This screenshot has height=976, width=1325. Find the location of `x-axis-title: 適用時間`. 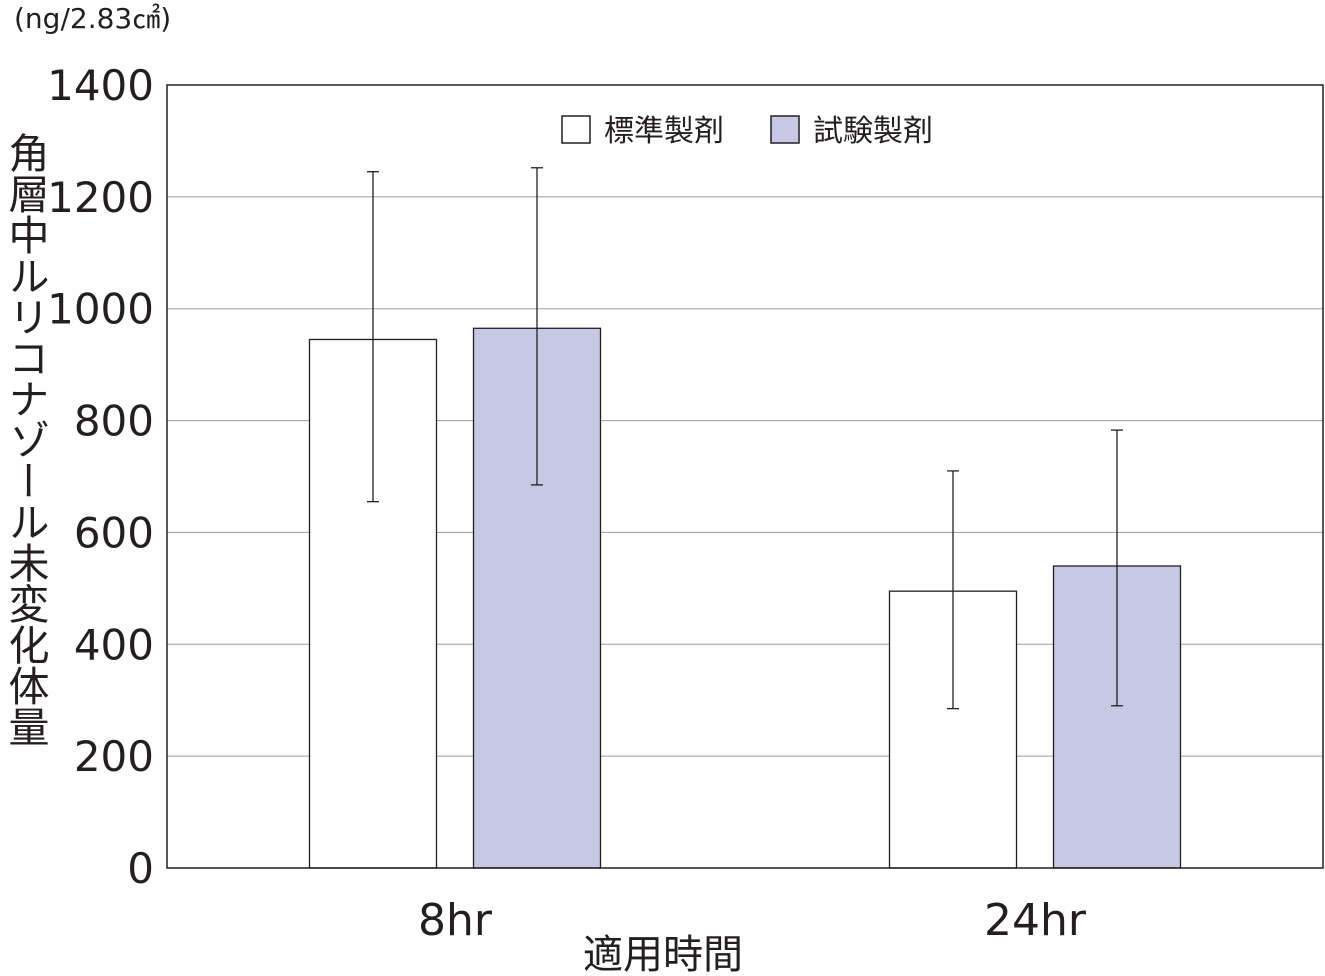

x-axis-title: 適用時間 is located at coordinates (663, 954).